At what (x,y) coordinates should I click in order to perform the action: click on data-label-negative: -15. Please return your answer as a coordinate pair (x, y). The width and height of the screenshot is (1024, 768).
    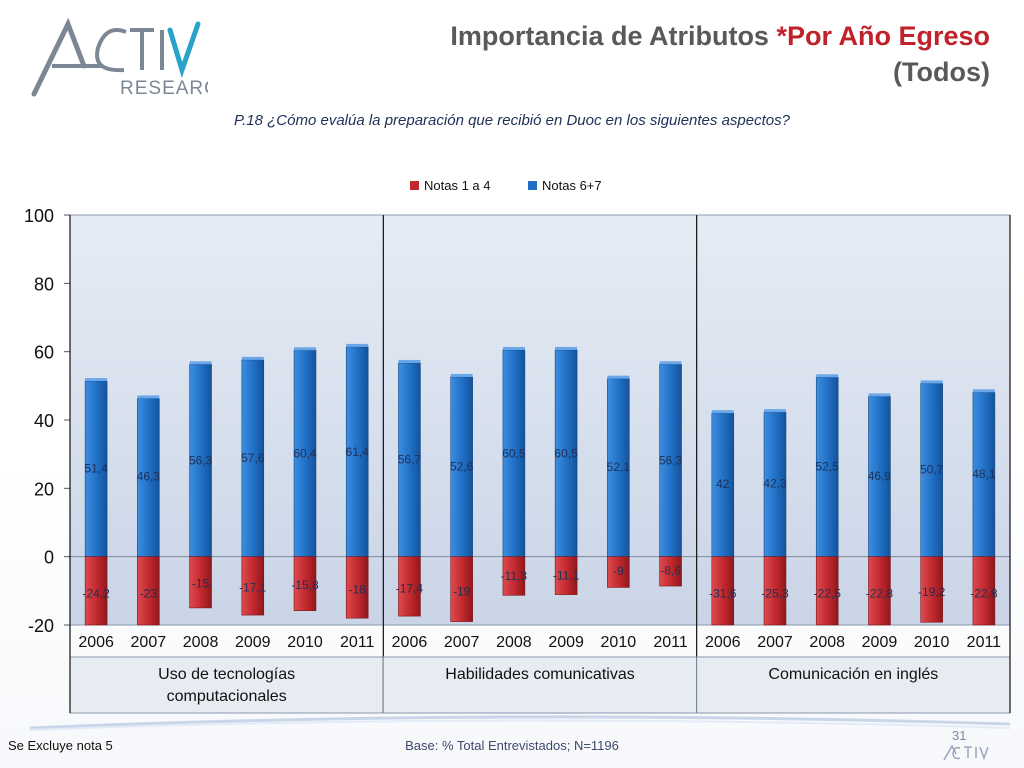
    Looking at the image, I should click on (201, 583).